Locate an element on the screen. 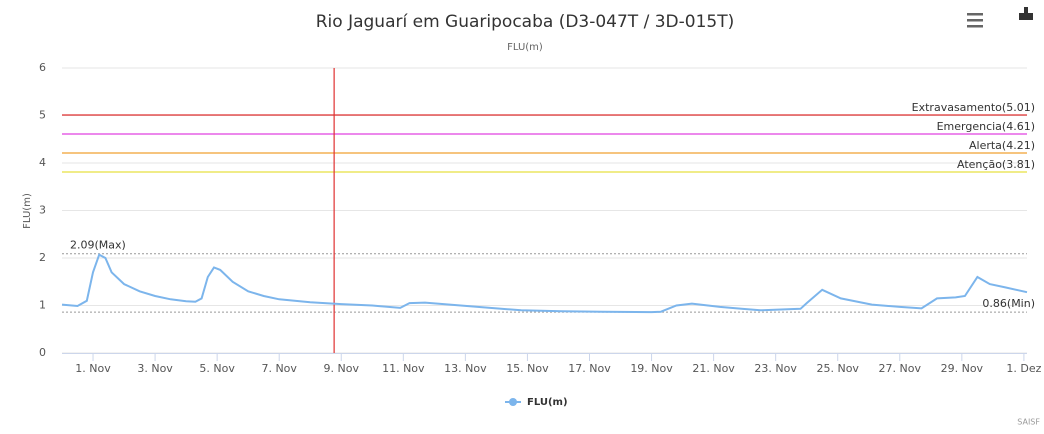 This screenshot has height=434, width=1044. credits: SAISF is located at coordinates (1028, 422).